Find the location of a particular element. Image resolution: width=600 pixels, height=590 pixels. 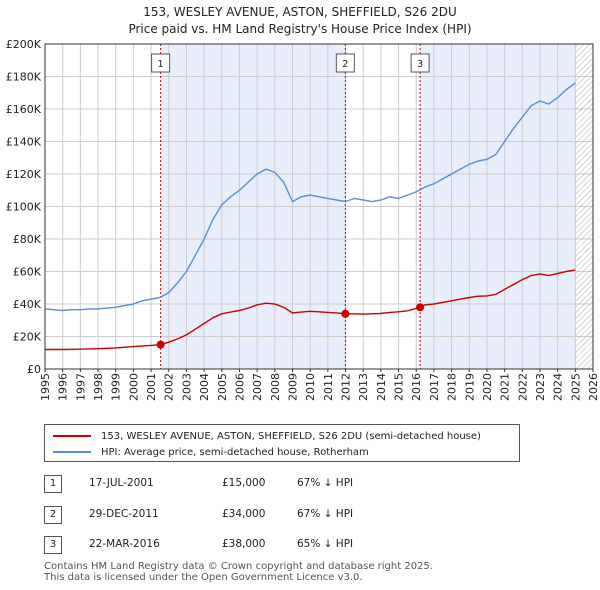

transaction-number: 1 is located at coordinates (53, 484).